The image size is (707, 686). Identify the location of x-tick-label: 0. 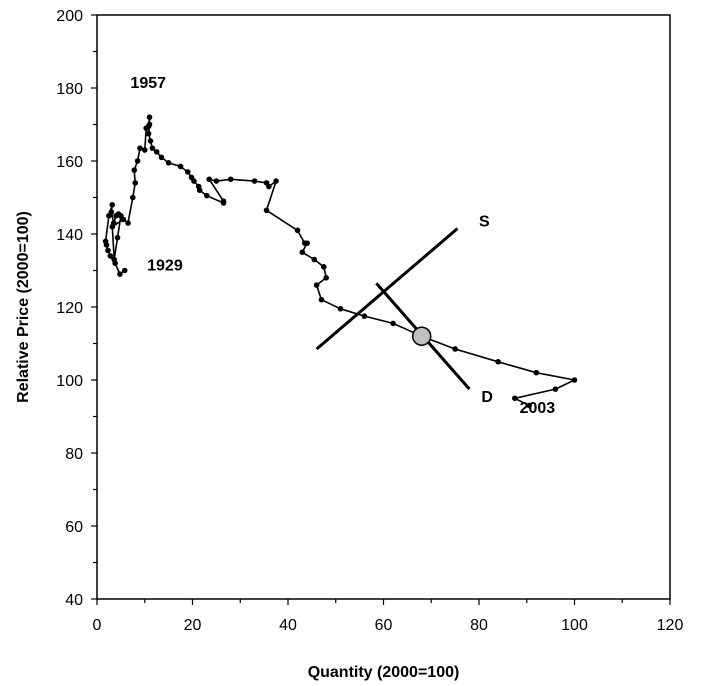
(97, 625).